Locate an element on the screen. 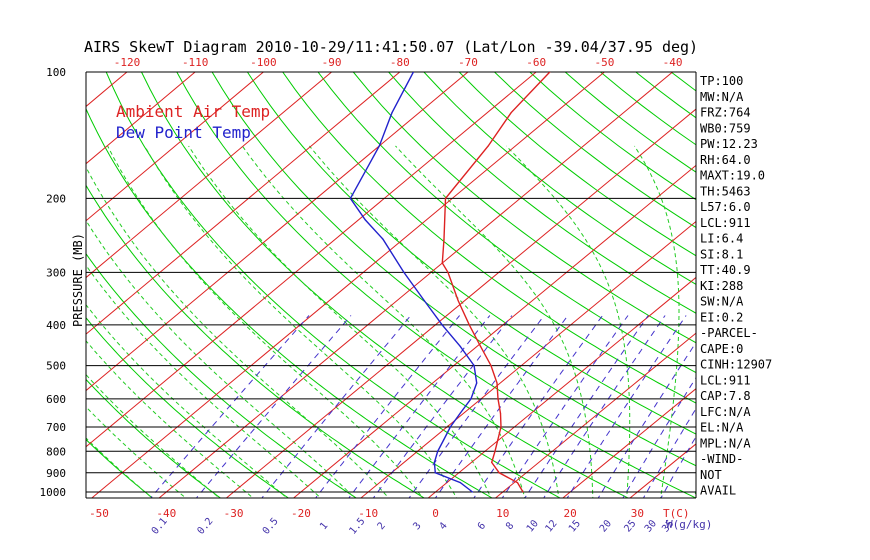 This screenshot has width=870, height=560. bottom-temp-tick-label: -10 is located at coordinates (368, 513).